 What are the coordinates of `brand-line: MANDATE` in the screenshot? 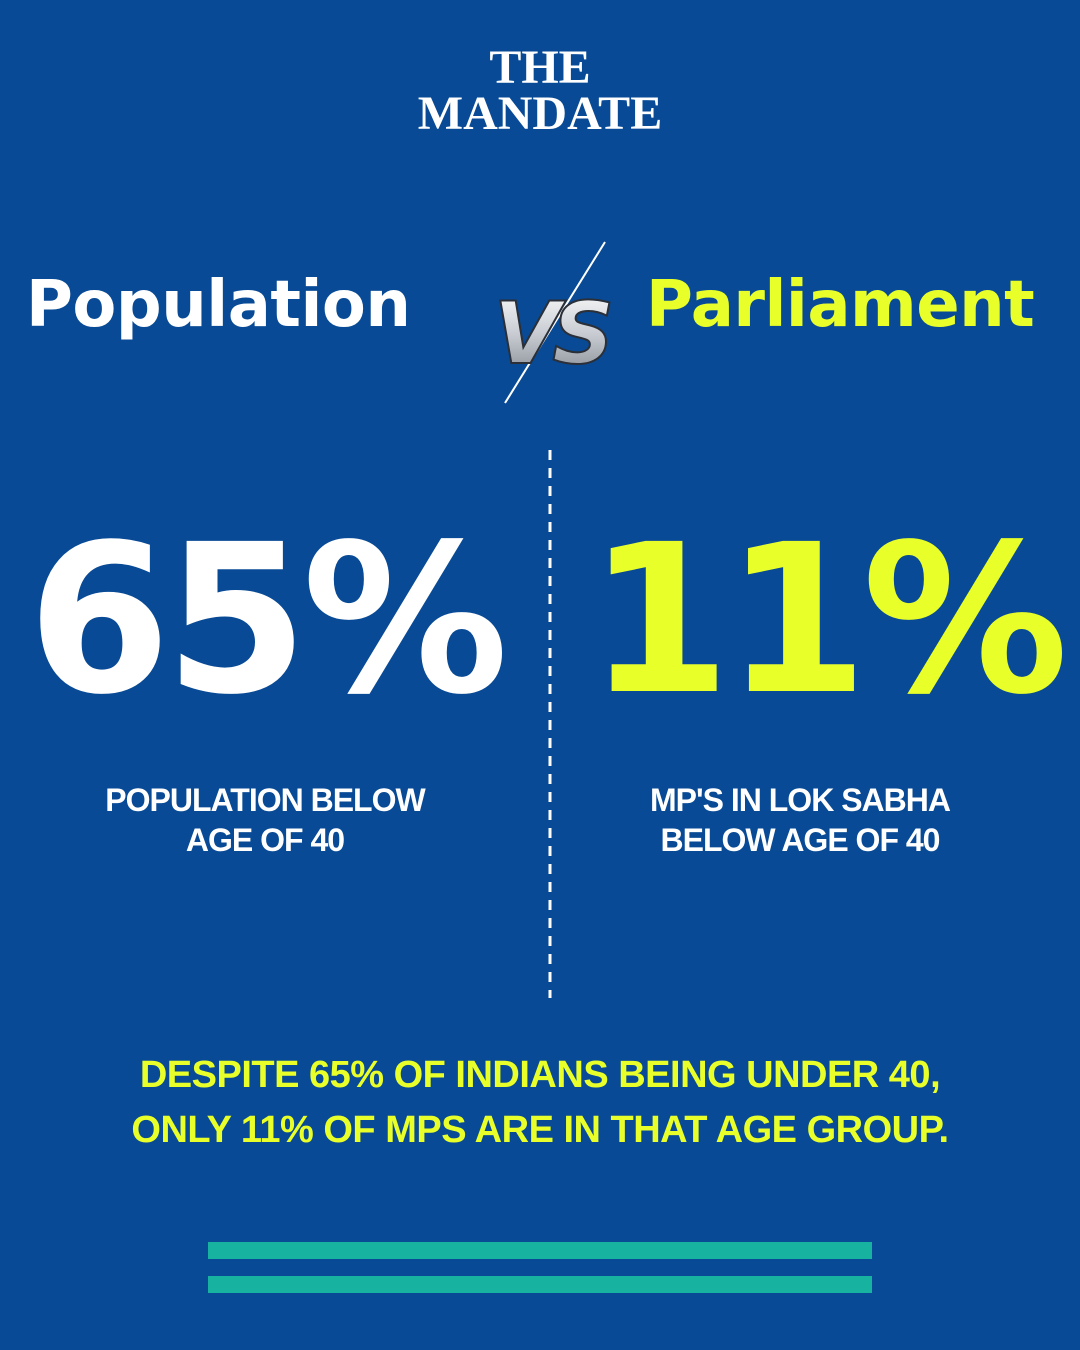 It's located at (540, 113).